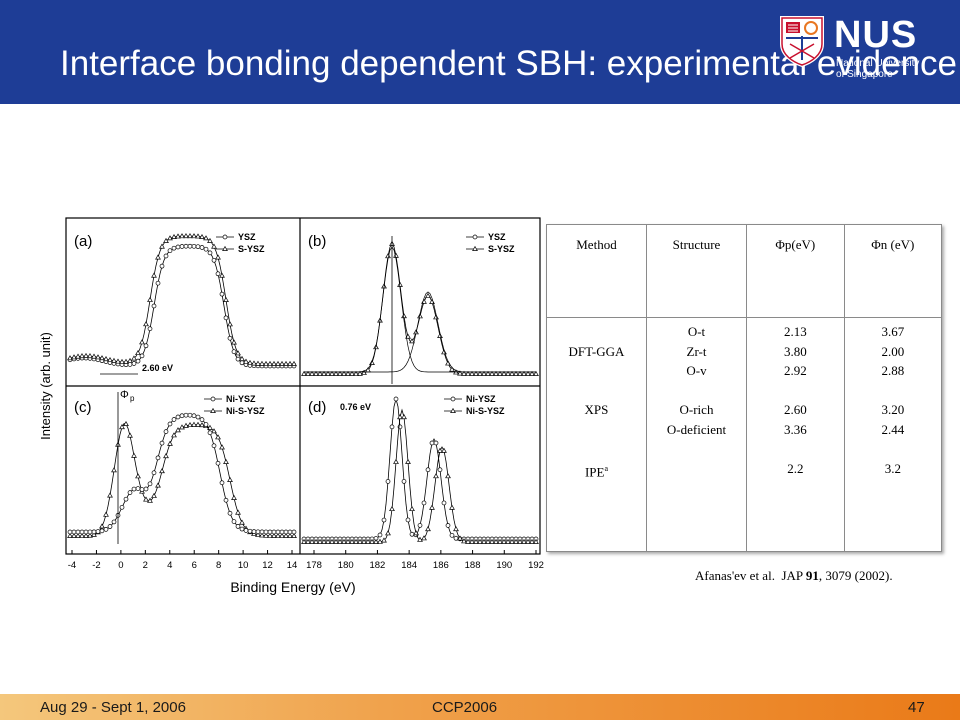 This screenshot has height=720, width=960. I want to click on series-c-ni-ysz, so click(183, 473).